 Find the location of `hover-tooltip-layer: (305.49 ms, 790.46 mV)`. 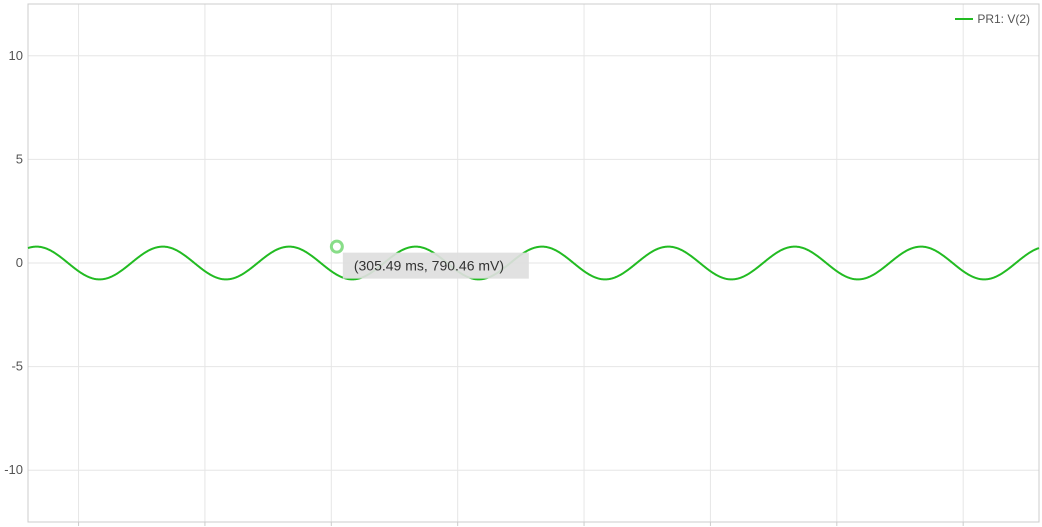

hover-tooltip-layer: (305.49 ms, 790.46 mV) is located at coordinates (430, 260).